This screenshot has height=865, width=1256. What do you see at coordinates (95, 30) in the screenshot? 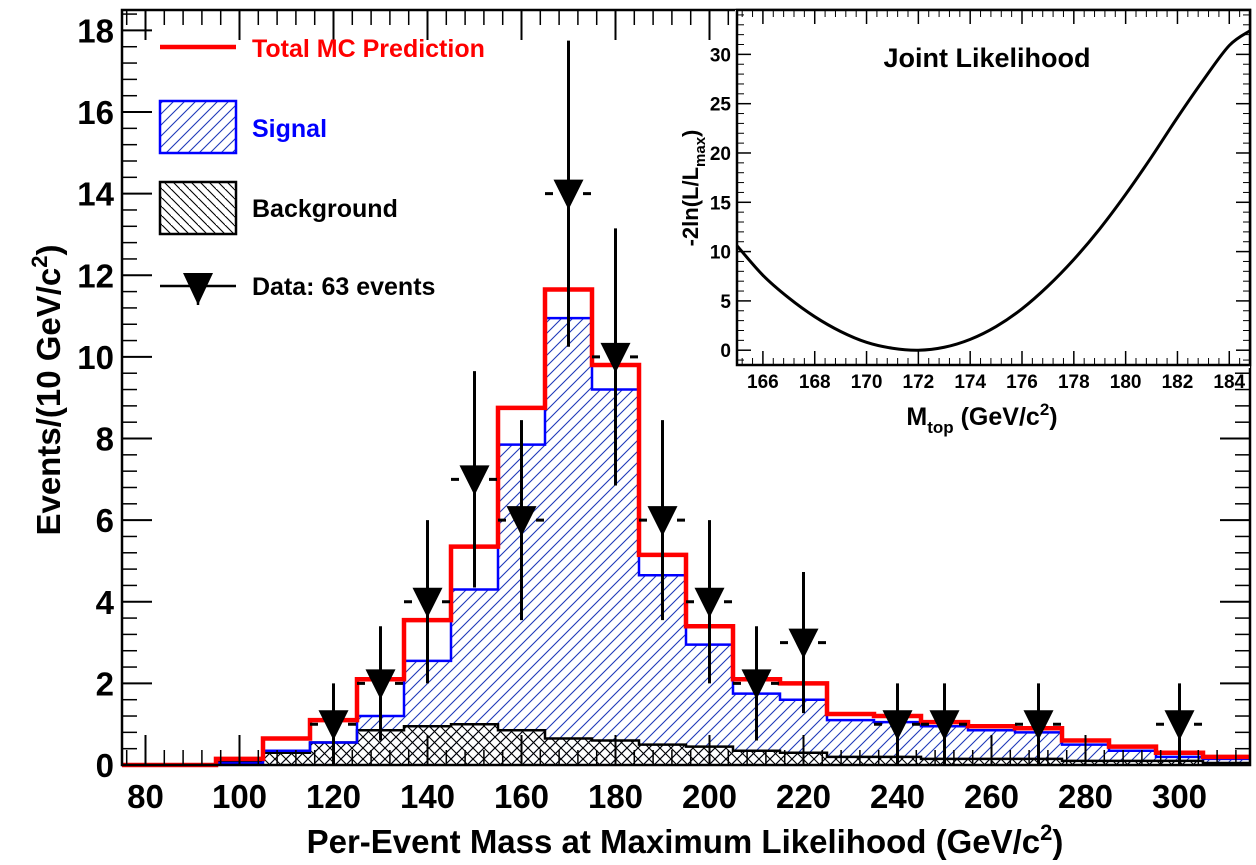
I see `y-tick-label-18: 18` at bounding box center [95, 30].